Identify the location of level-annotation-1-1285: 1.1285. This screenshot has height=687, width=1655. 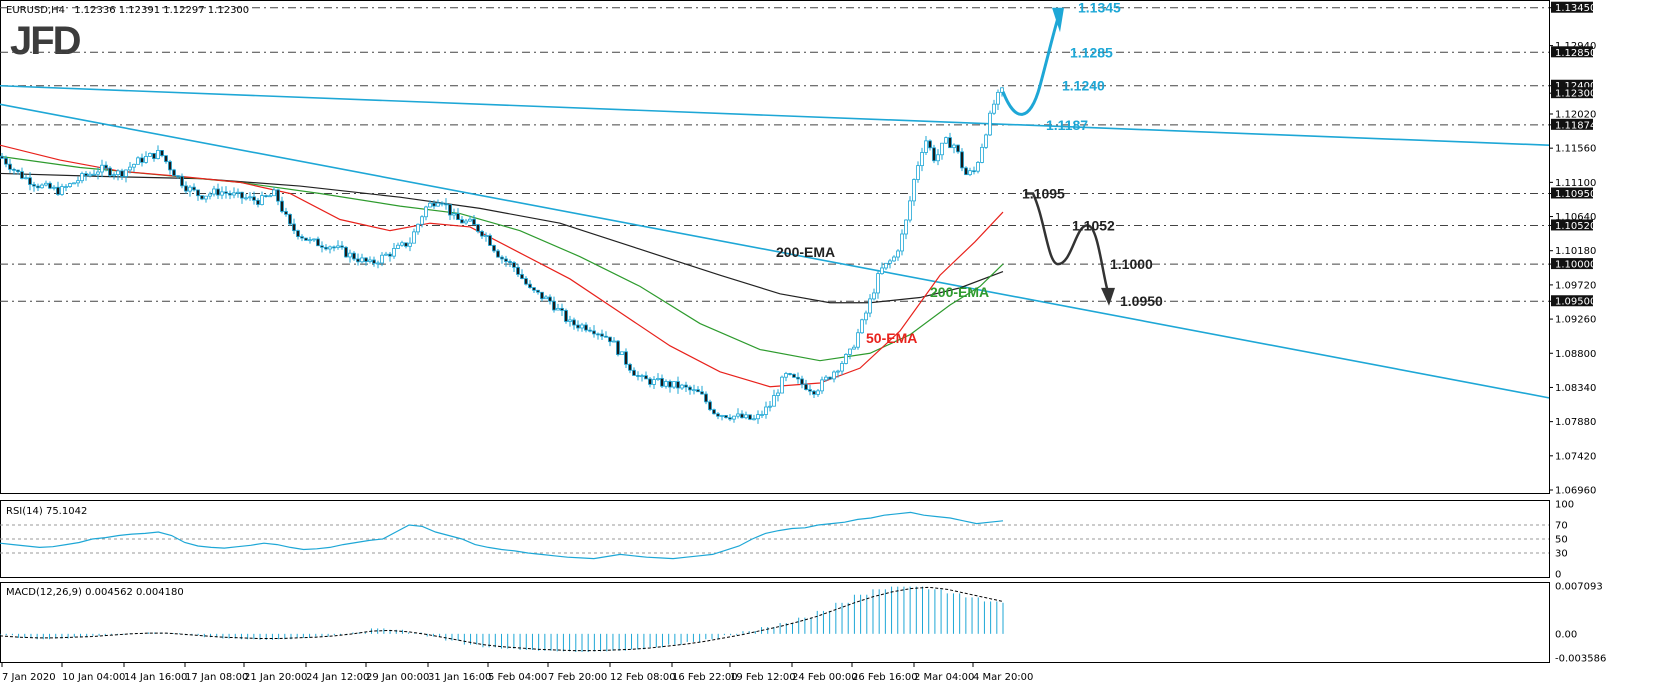
(1091, 52).